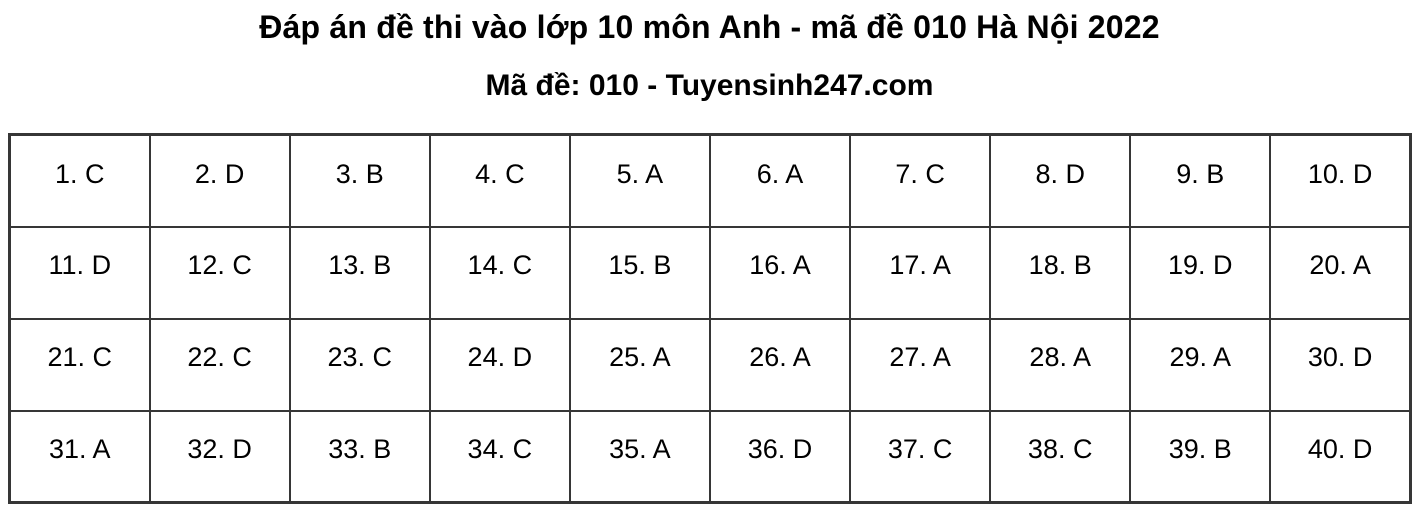  What do you see at coordinates (920, 364) in the screenshot?
I see `answer-cell-27: 27. A` at bounding box center [920, 364].